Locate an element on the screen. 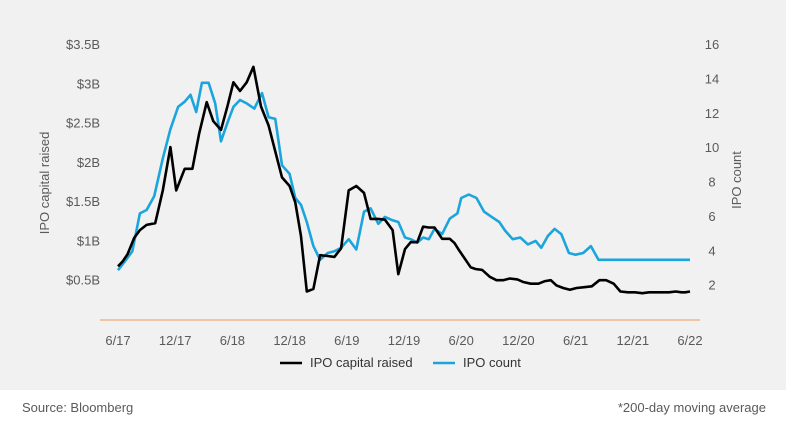 Image resolution: width=786 pixels, height=434 pixels. left-axis-title: IPO capital raised is located at coordinates (44, 183).